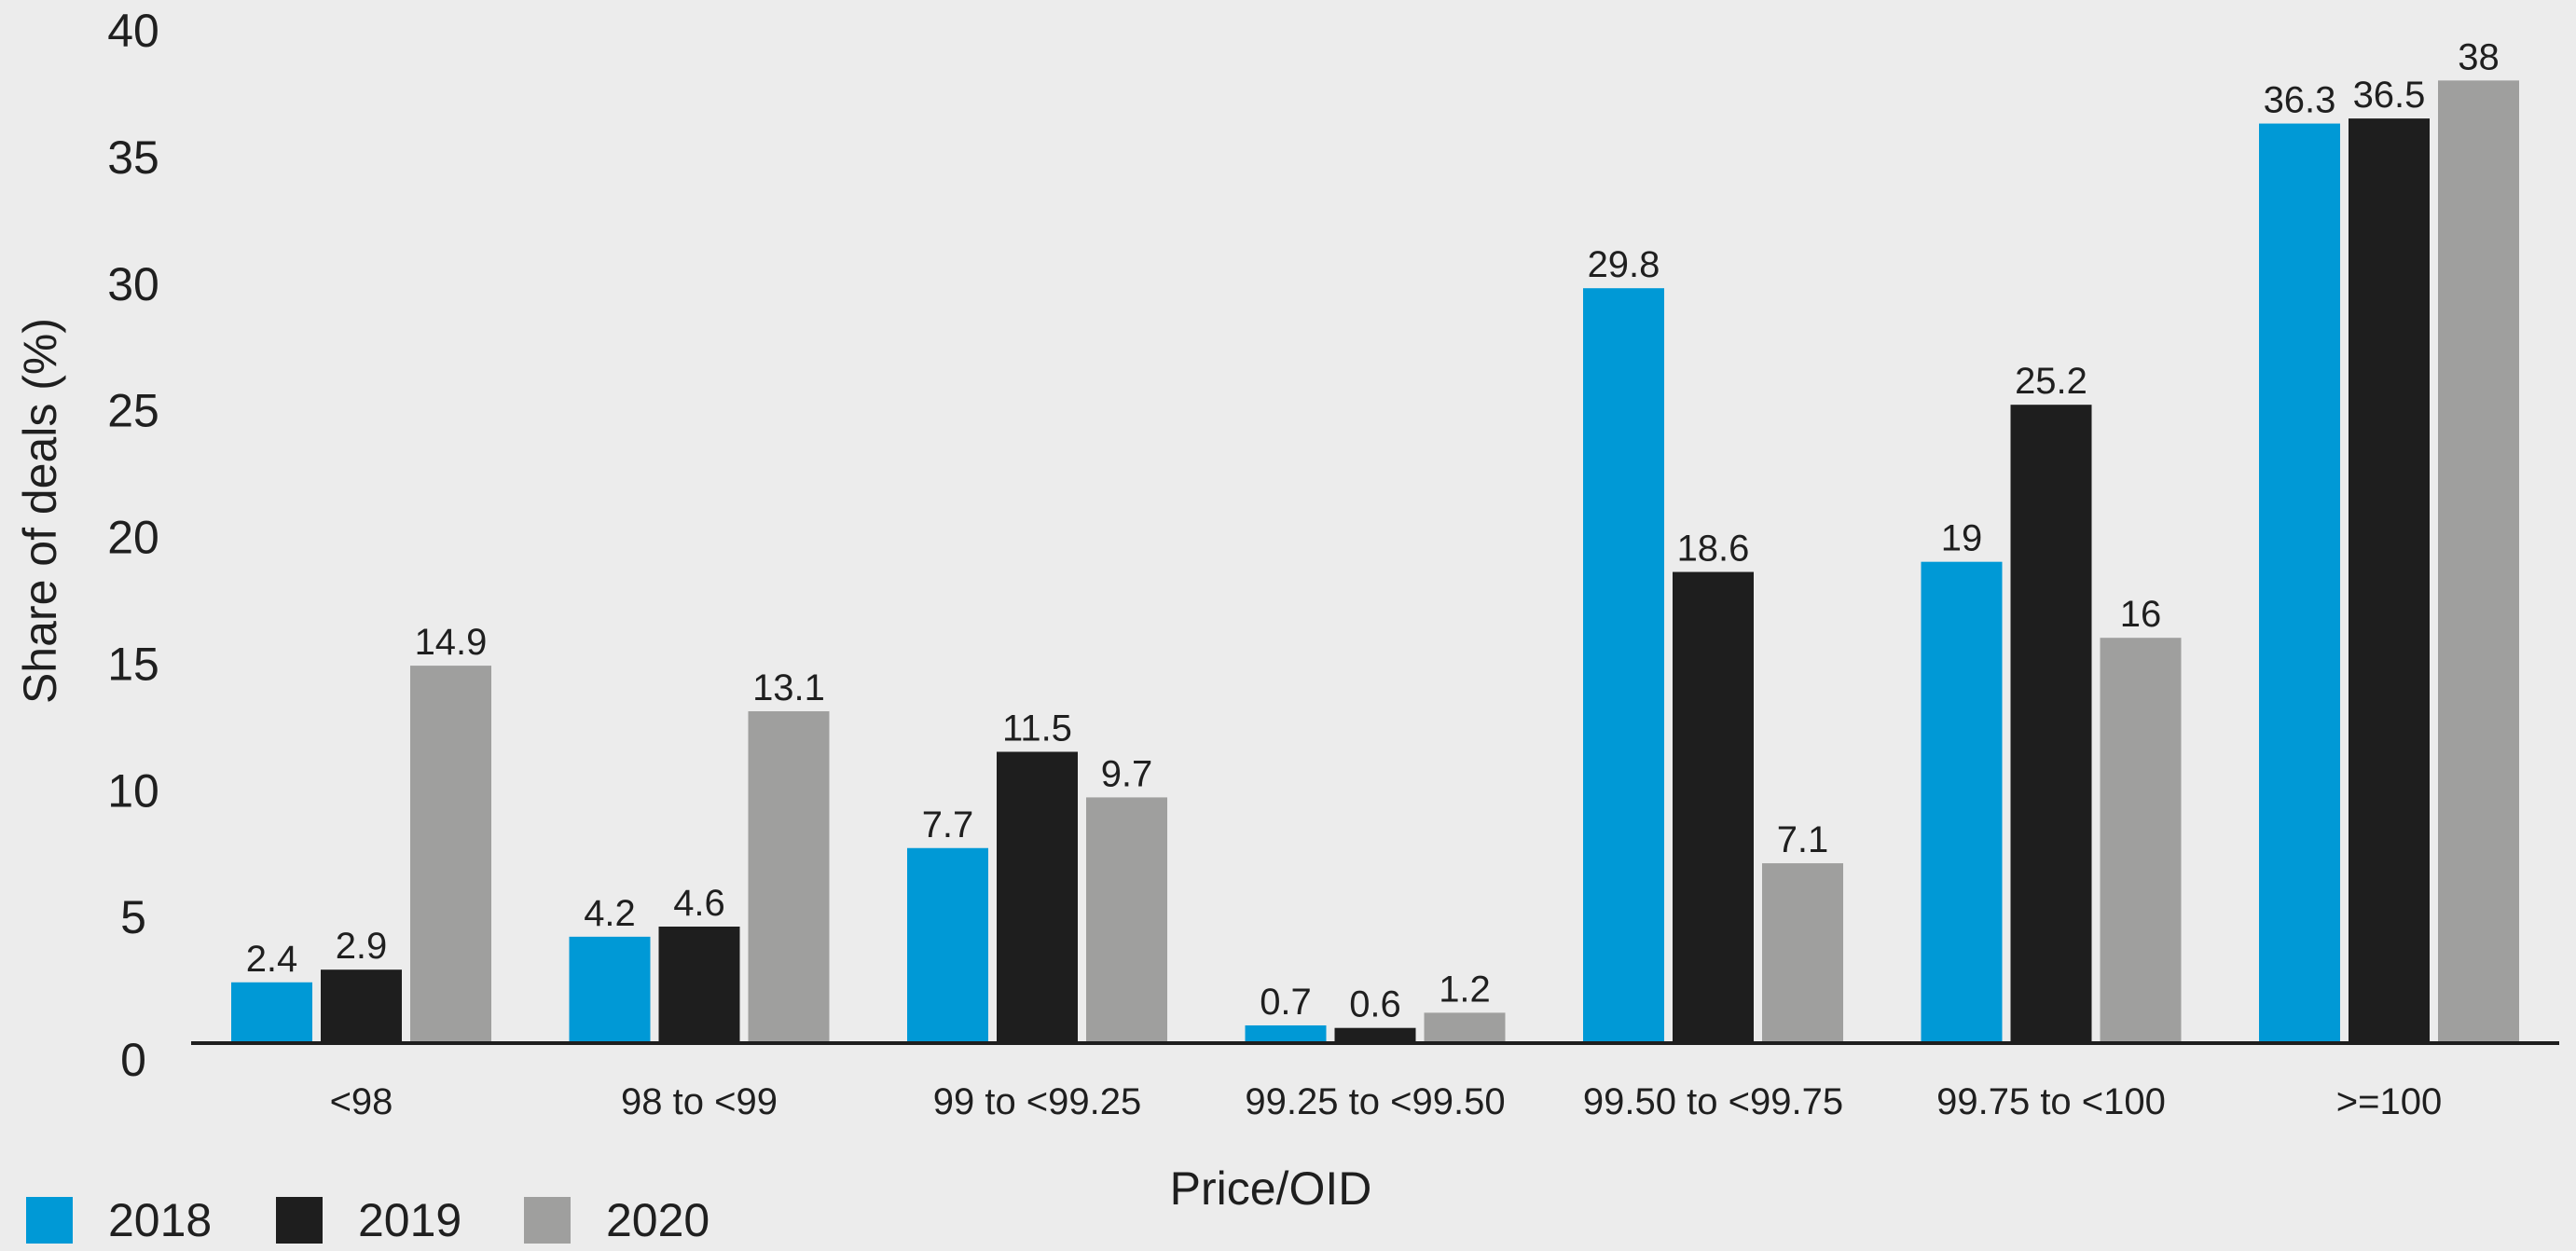 The image size is (2576, 1251). What do you see at coordinates (1465, 990) in the screenshot?
I see `data-label-2020-3: 1.2` at bounding box center [1465, 990].